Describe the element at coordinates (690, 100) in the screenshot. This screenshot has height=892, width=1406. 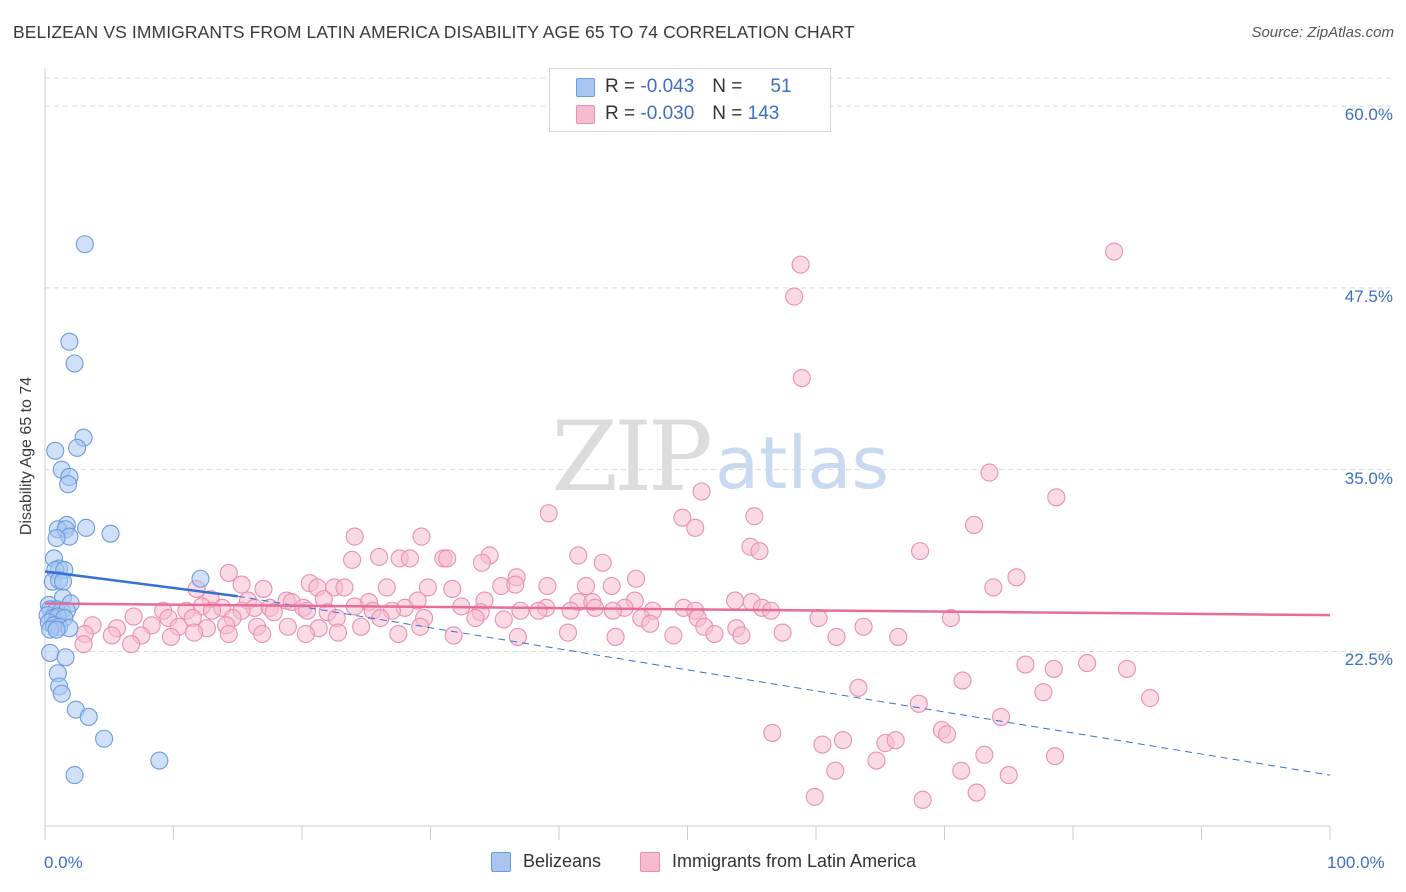
I see `stats-legend: R = -0.043 N = 51 R = -0.030 N = 143` at that location.